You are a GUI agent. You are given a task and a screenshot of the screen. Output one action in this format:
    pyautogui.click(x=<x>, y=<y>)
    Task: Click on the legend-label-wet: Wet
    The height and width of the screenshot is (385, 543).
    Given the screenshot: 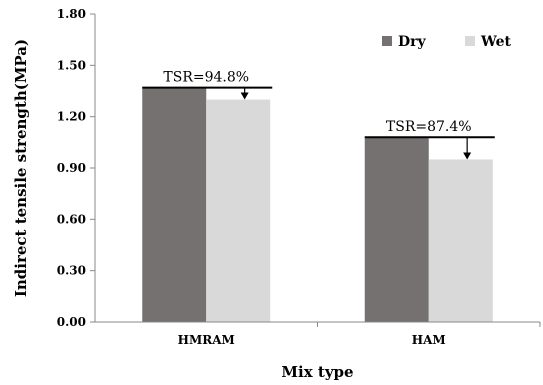 What is the action you would take?
    pyautogui.click(x=495, y=42)
    